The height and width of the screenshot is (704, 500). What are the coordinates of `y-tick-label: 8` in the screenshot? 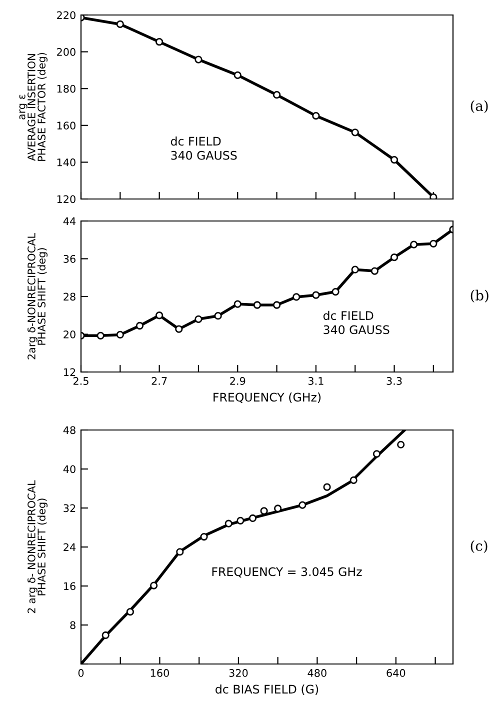 It's located at (73, 625).